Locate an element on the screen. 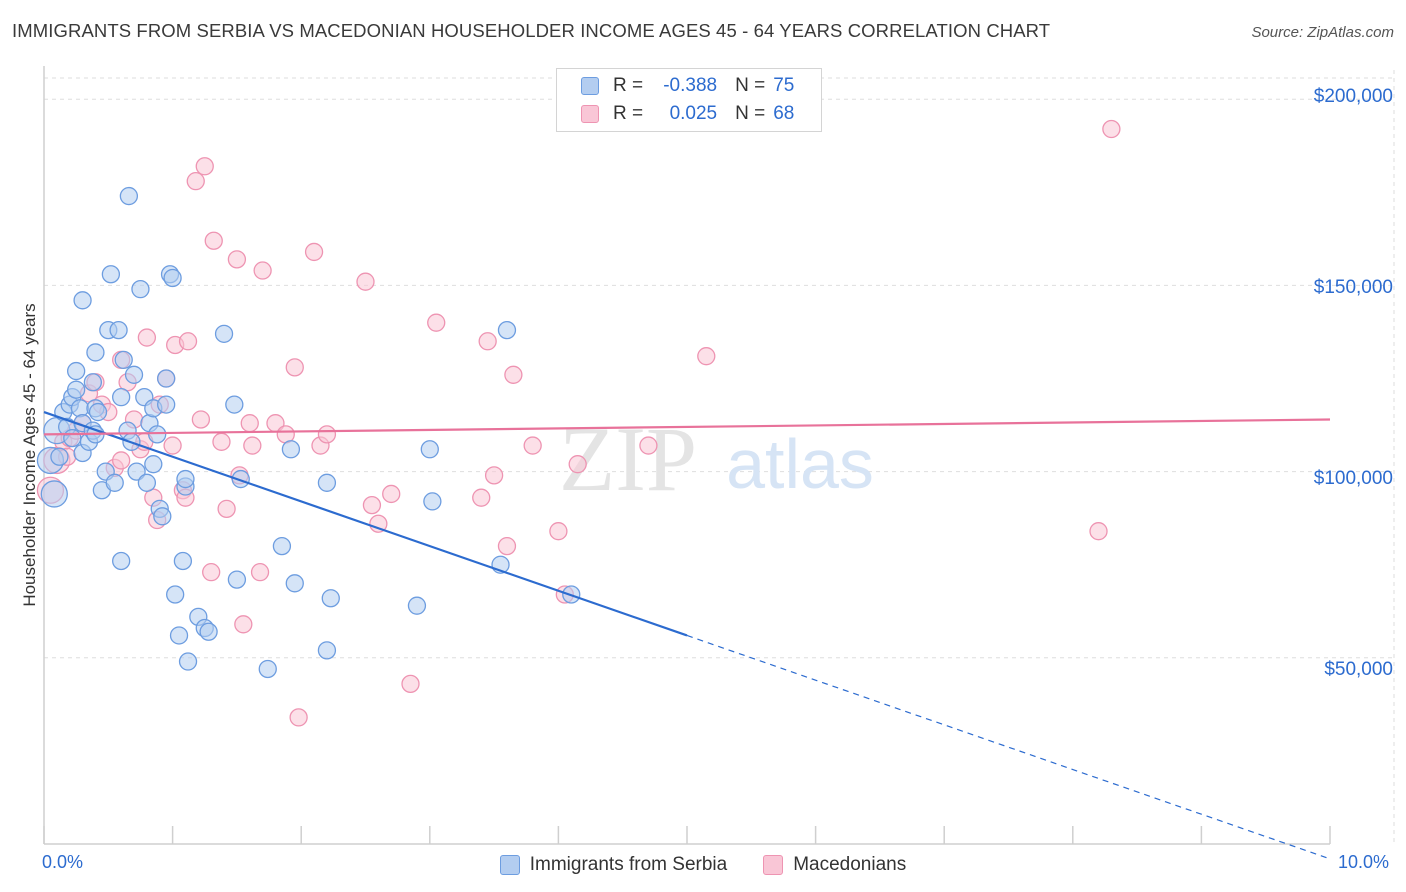  r-value: -0.388 is located at coordinates (690, 85).